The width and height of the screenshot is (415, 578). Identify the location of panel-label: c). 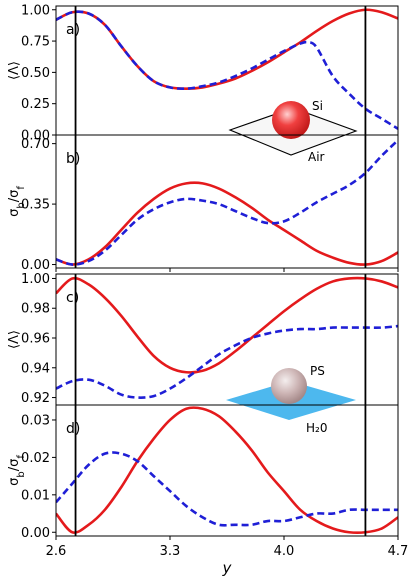
(72, 298).